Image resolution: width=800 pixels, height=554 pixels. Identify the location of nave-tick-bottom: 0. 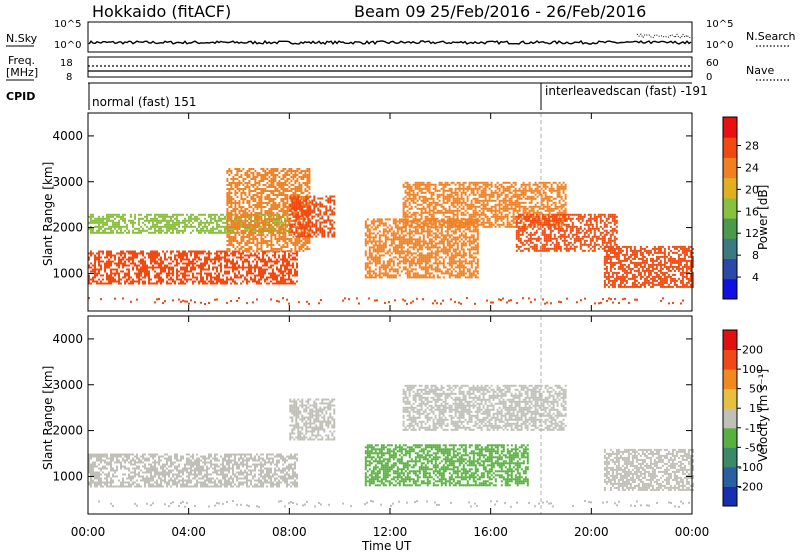
(709, 77).